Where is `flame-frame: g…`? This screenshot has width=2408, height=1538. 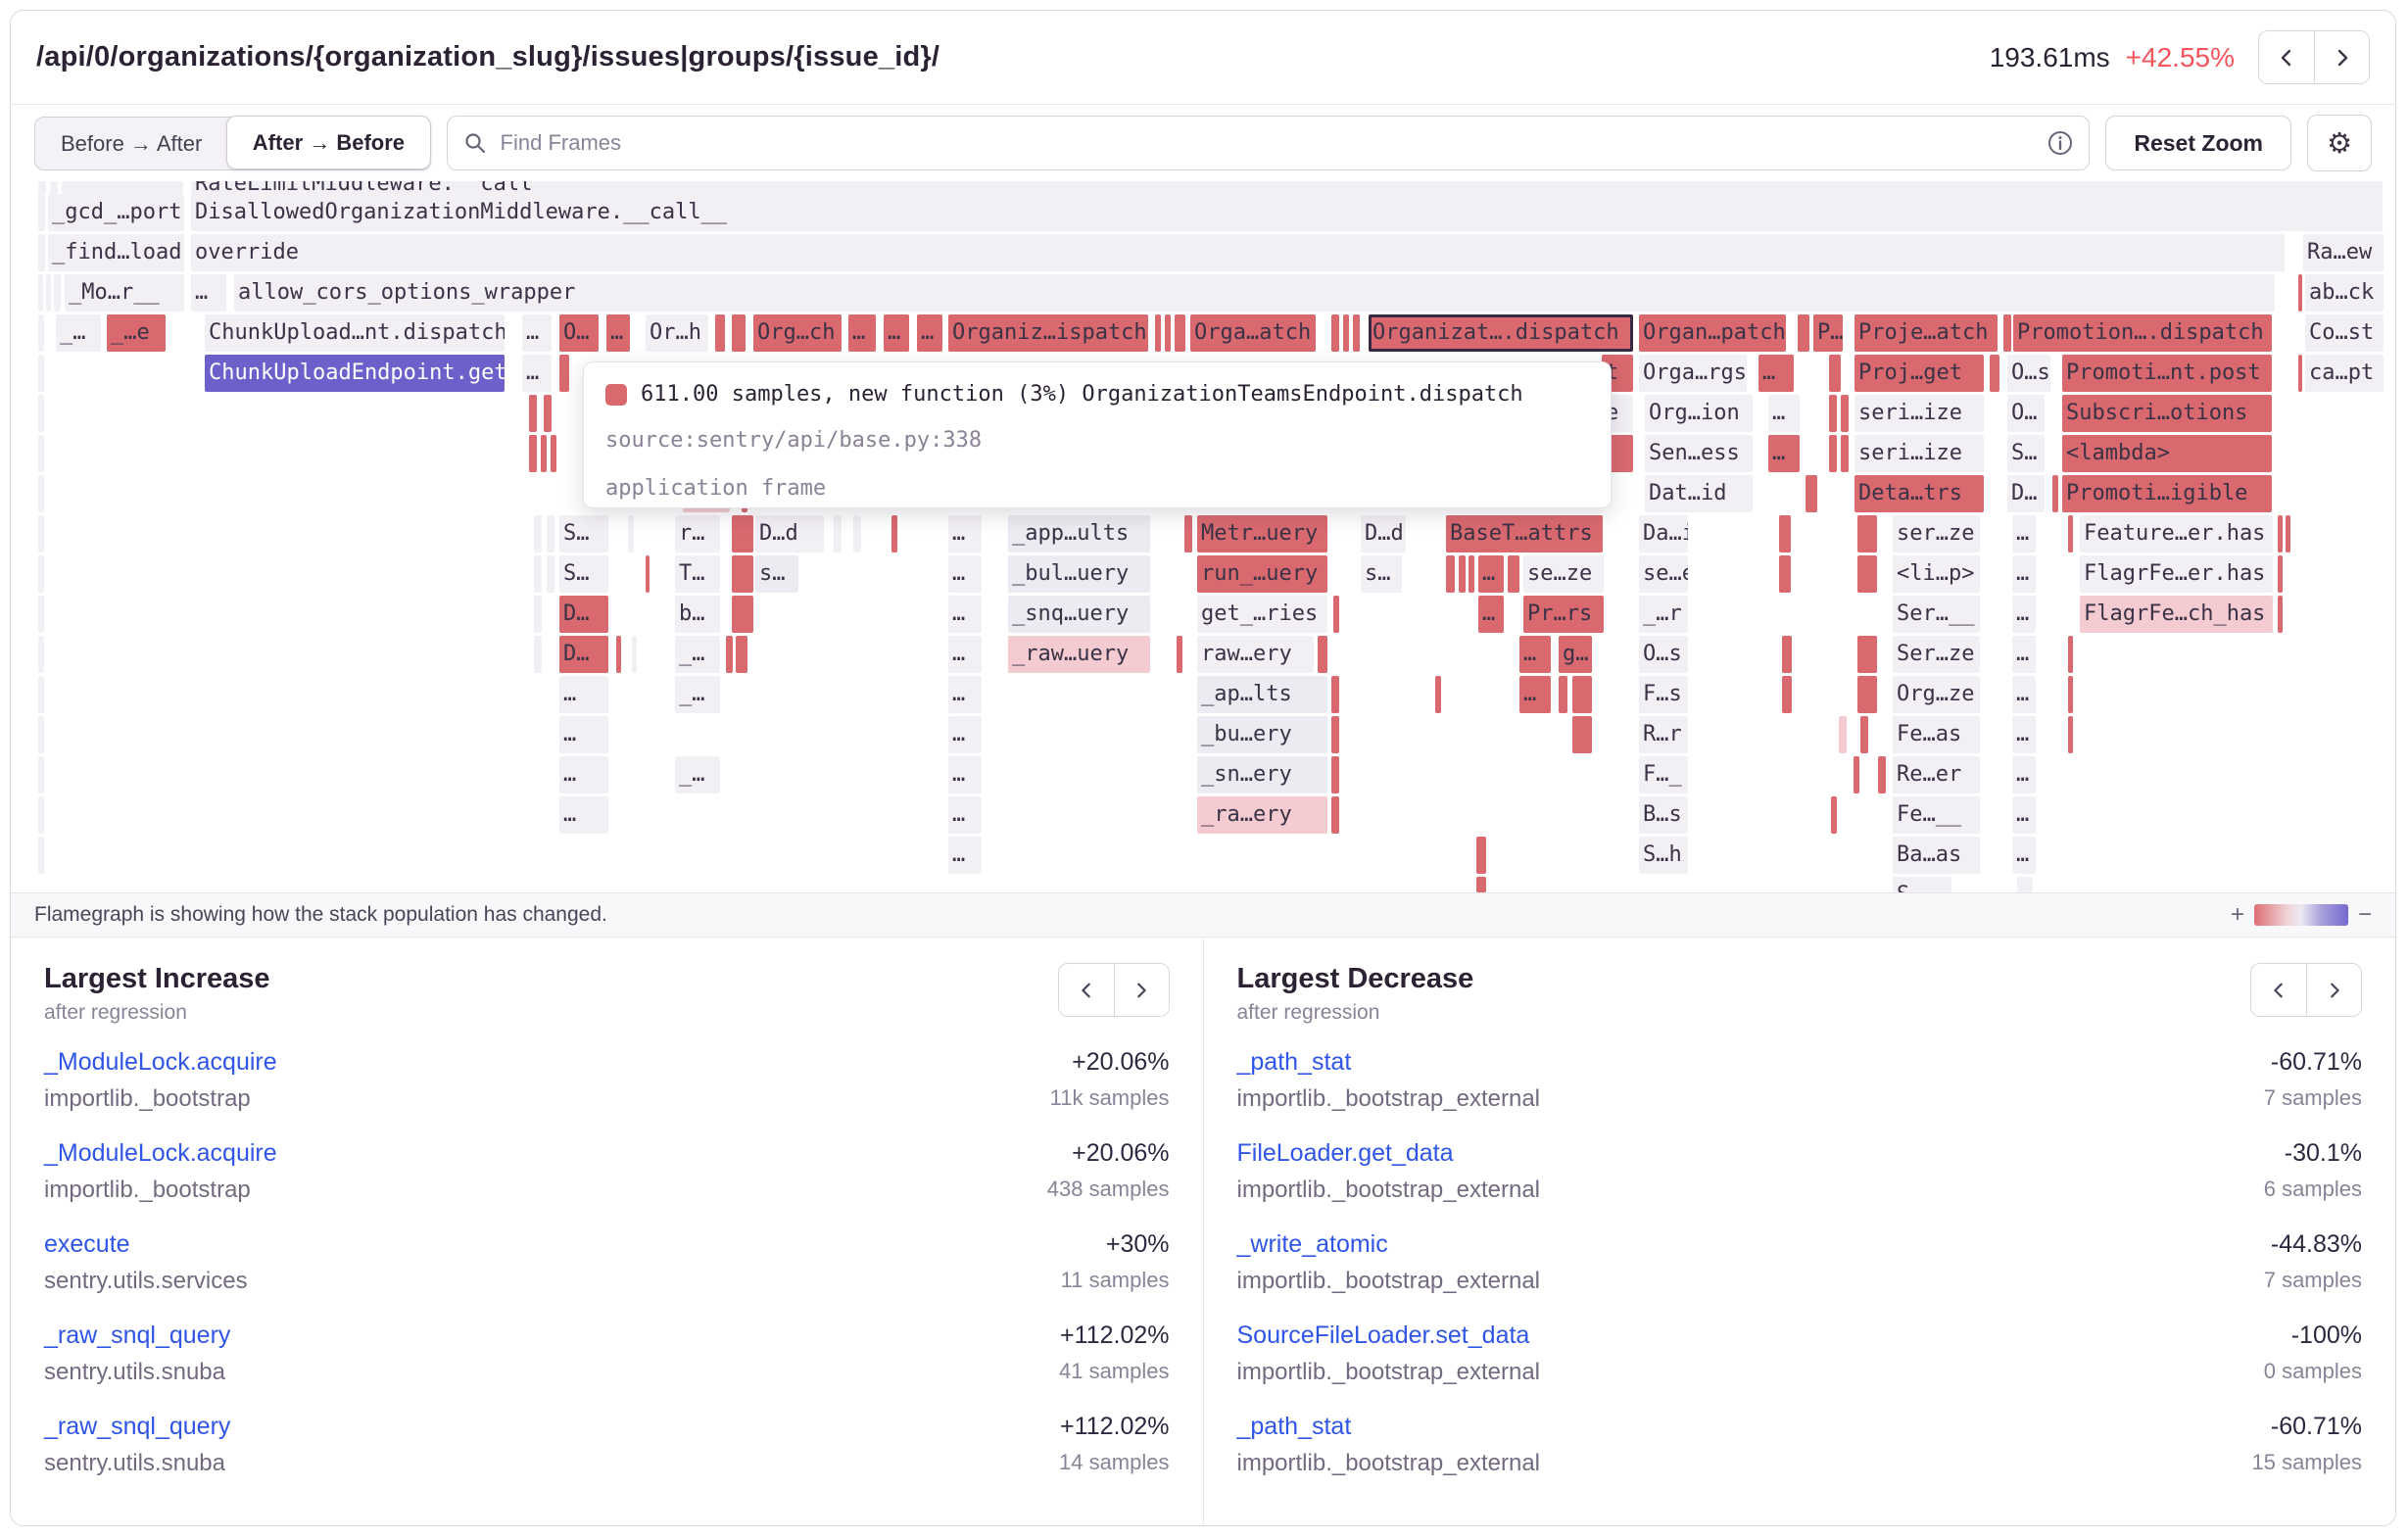 flame-frame: g… is located at coordinates (1575, 655).